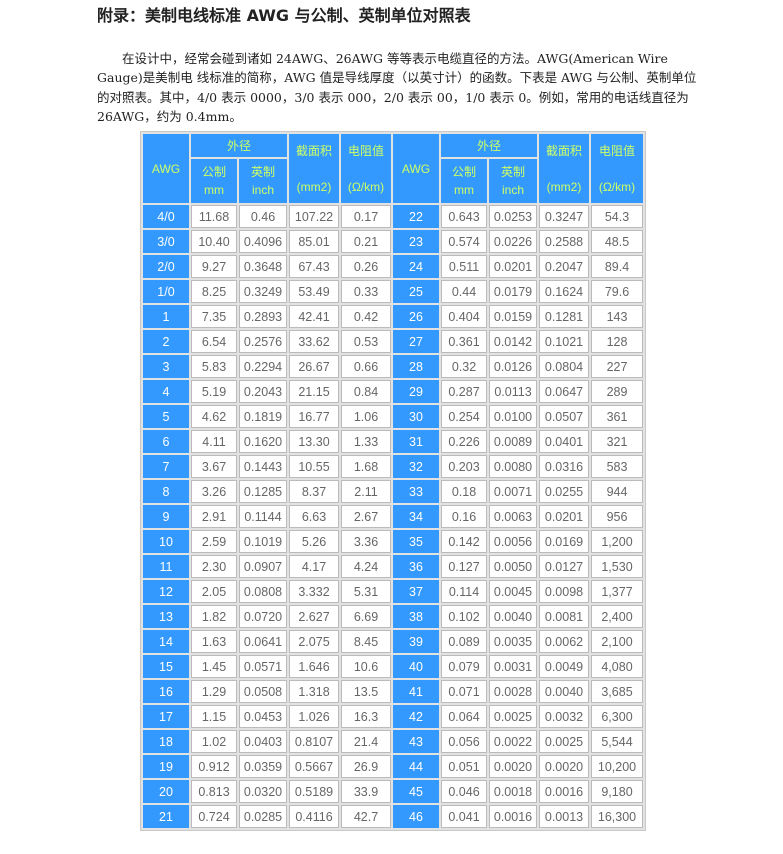 This screenshot has width=783, height=854. Describe the element at coordinates (617, 716) in the screenshot. I see `value-cell: 6,300` at that location.